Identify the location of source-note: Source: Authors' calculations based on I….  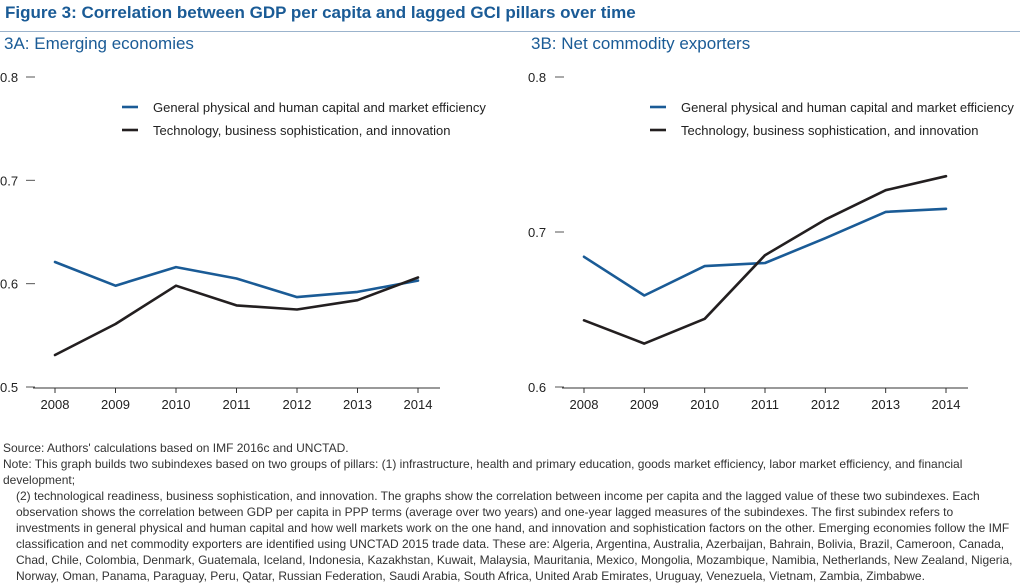
(176, 448).